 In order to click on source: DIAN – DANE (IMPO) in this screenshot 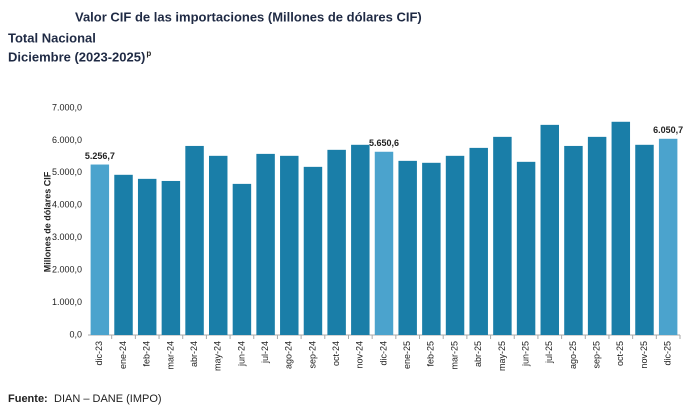, I will do `click(108, 399)`.